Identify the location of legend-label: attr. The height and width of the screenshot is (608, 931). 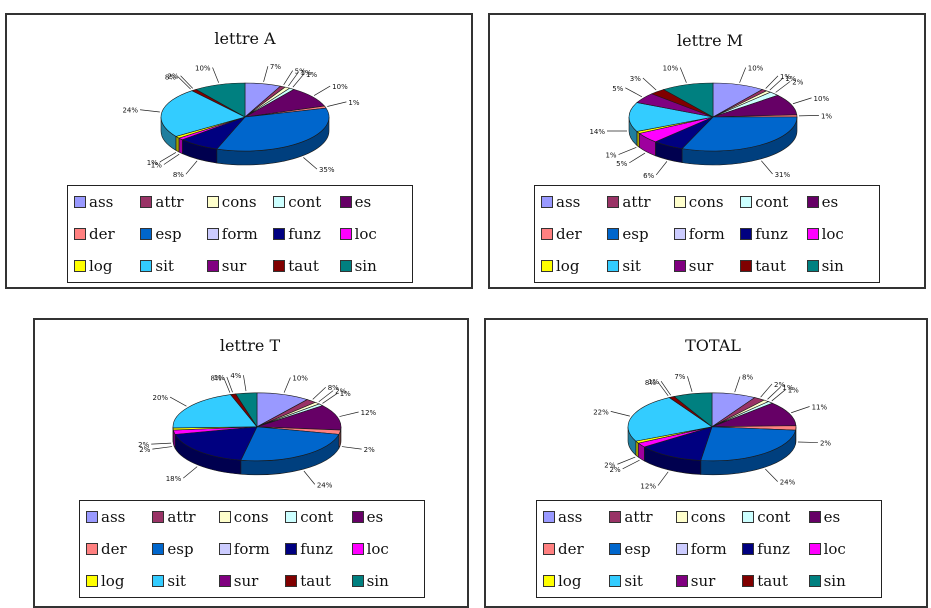
(636, 202).